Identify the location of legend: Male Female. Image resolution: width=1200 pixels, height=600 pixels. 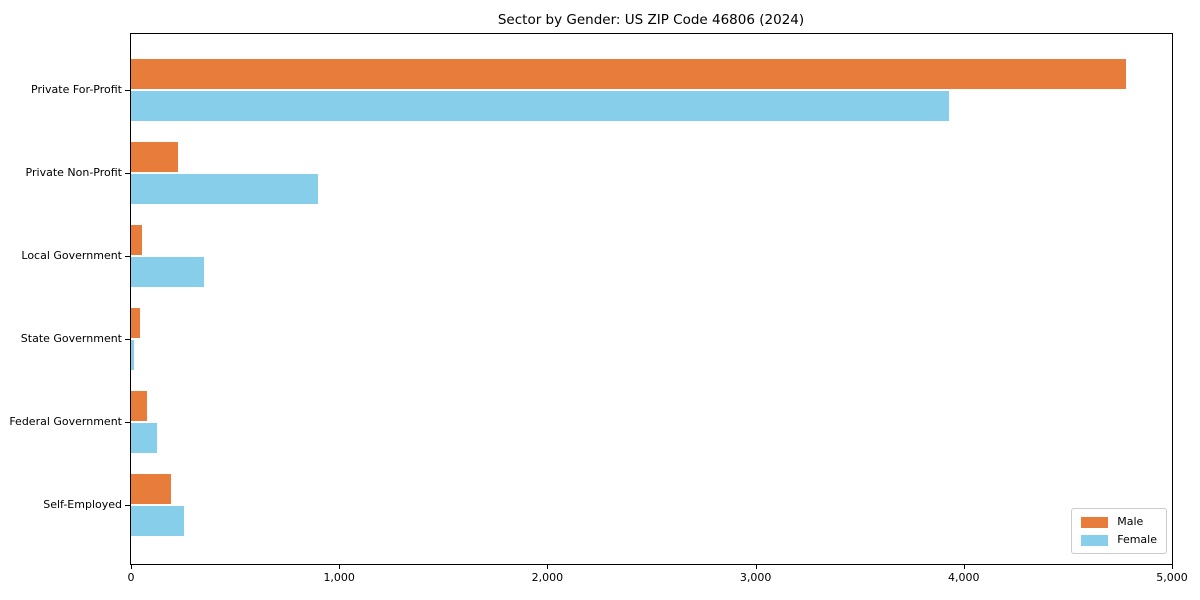
(1119, 531).